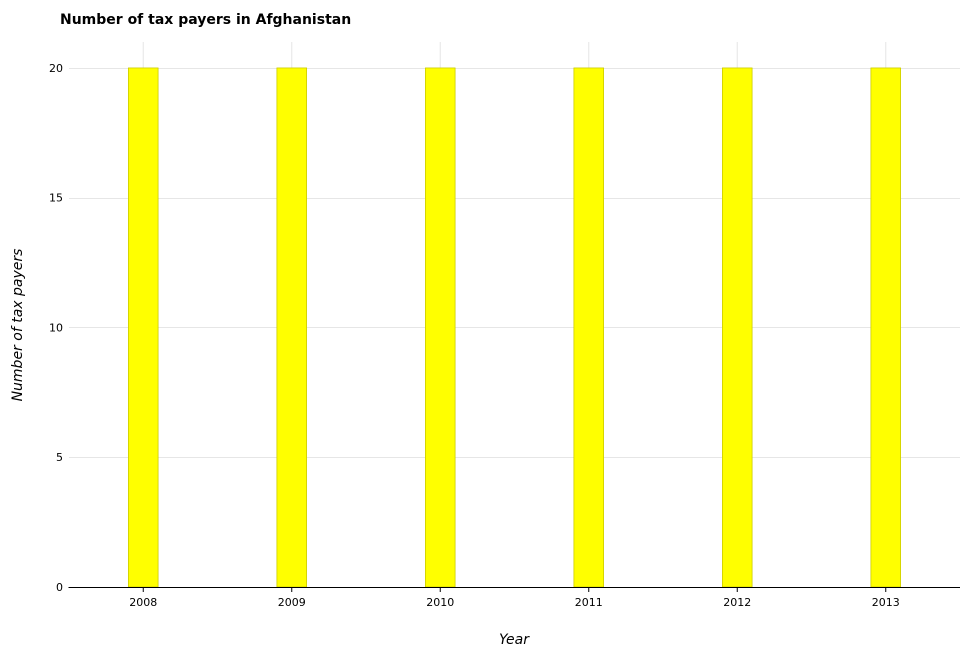 The width and height of the screenshot is (966, 650). I want to click on y-tick-label: 20, so click(56, 68).